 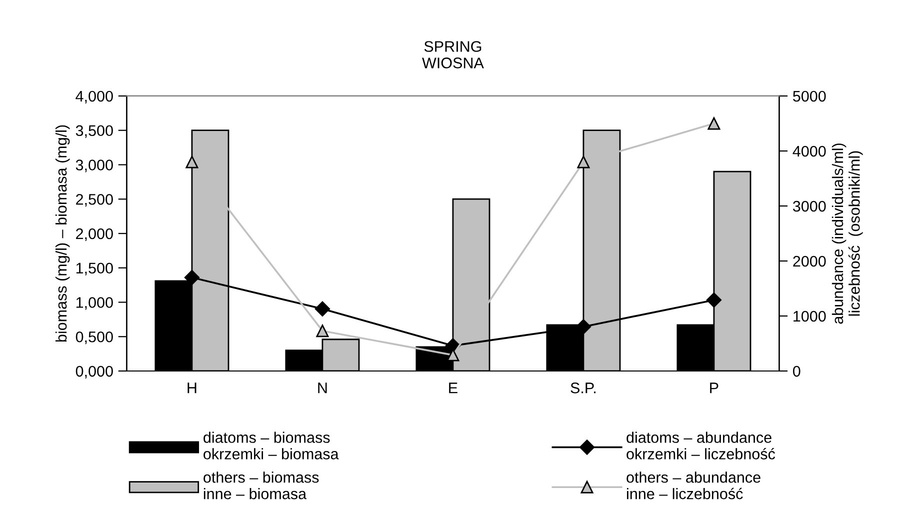 What do you see at coordinates (94, 372) in the screenshot?
I see `y-tick-label: 0,000` at bounding box center [94, 372].